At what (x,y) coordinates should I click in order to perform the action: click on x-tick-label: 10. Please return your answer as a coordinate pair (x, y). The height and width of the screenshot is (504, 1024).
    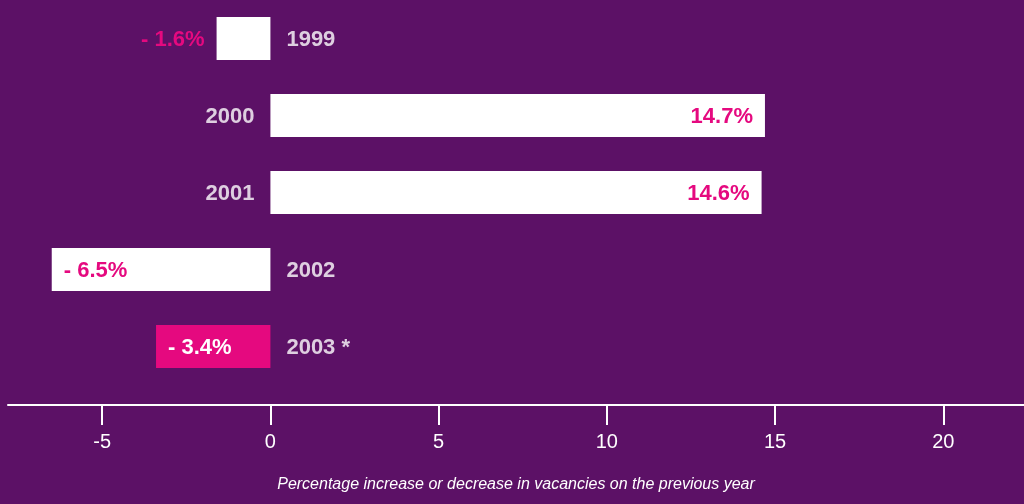
    Looking at the image, I should click on (606, 441).